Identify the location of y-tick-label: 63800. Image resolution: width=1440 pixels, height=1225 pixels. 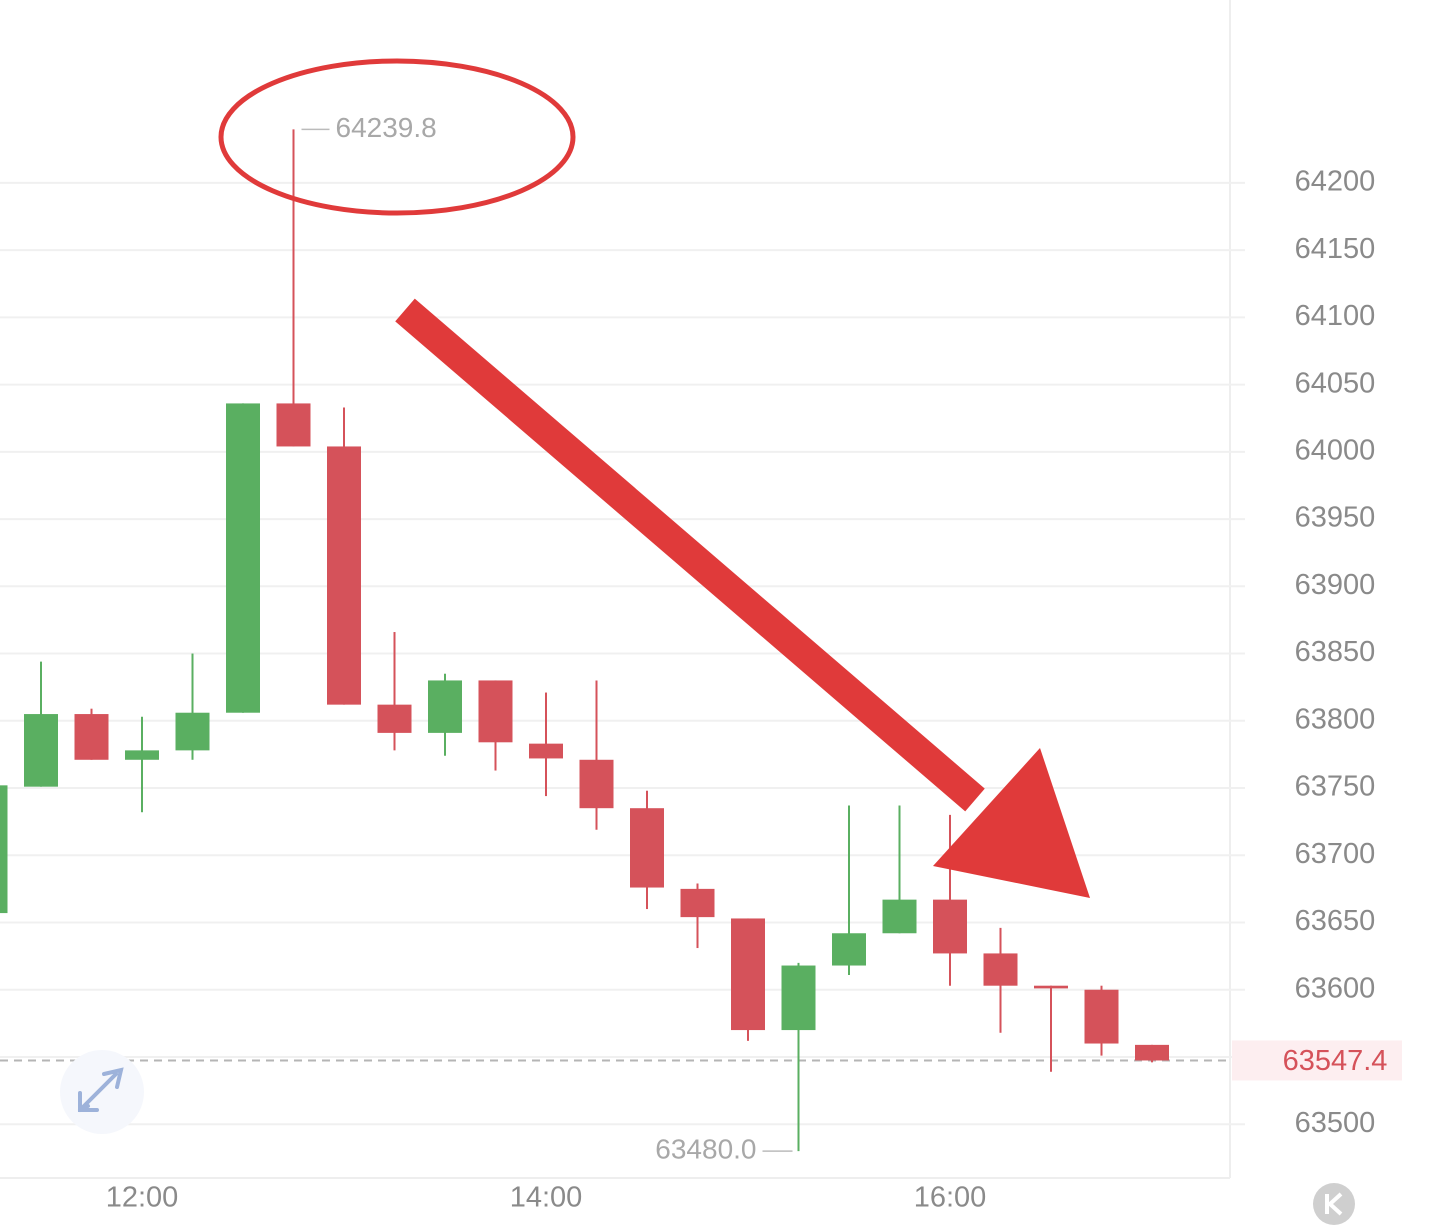
(1335, 719).